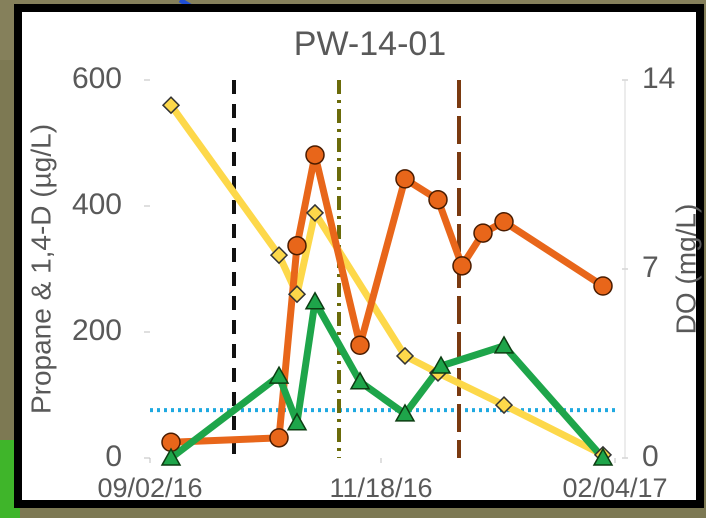 This screenshot has width=706, height=518. What do you see at coordinates (658, 78) in the screenshot?
I see `y2-tick-label: 14` at bounding box center [658, 78].